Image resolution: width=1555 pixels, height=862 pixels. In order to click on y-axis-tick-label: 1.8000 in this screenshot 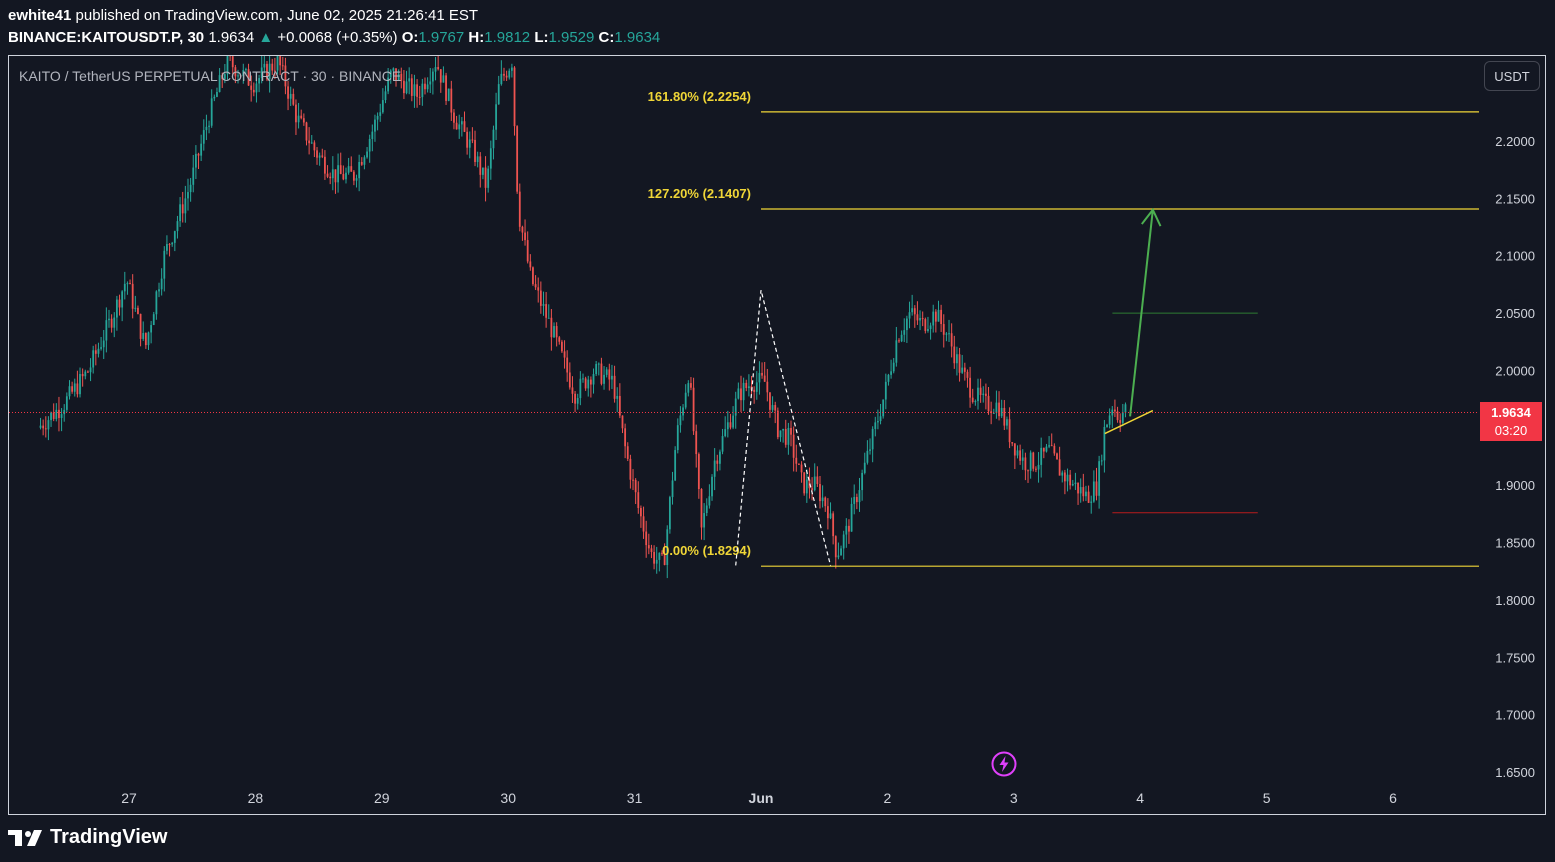, I will do `click(1515, 600)`.